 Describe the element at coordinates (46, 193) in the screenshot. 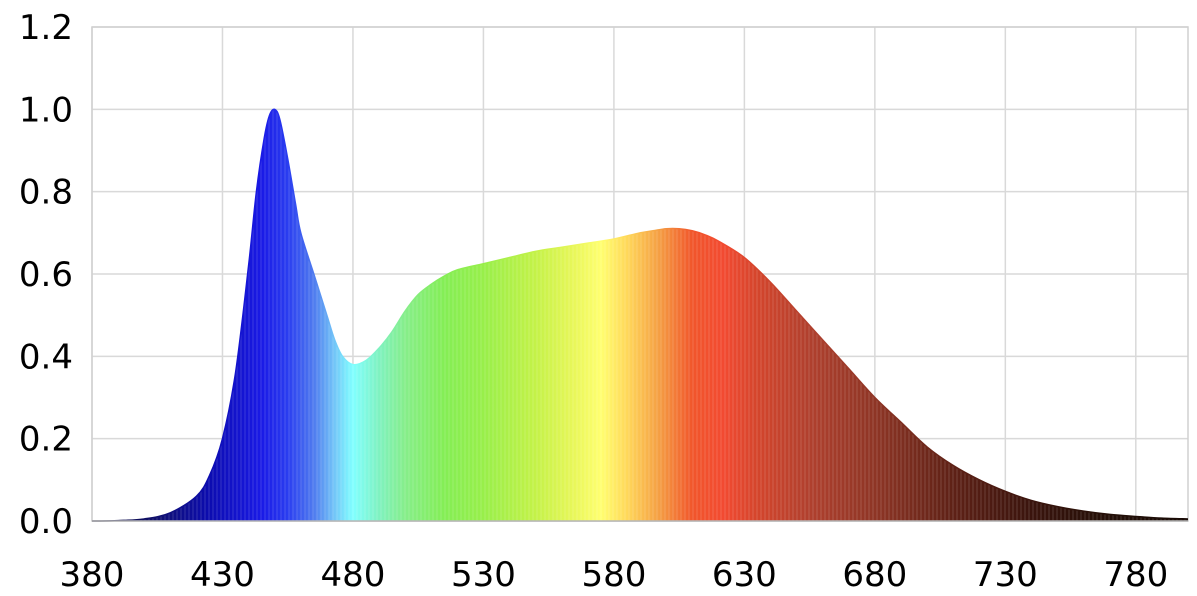

I see `y-tick-label: 0.8` at that location.